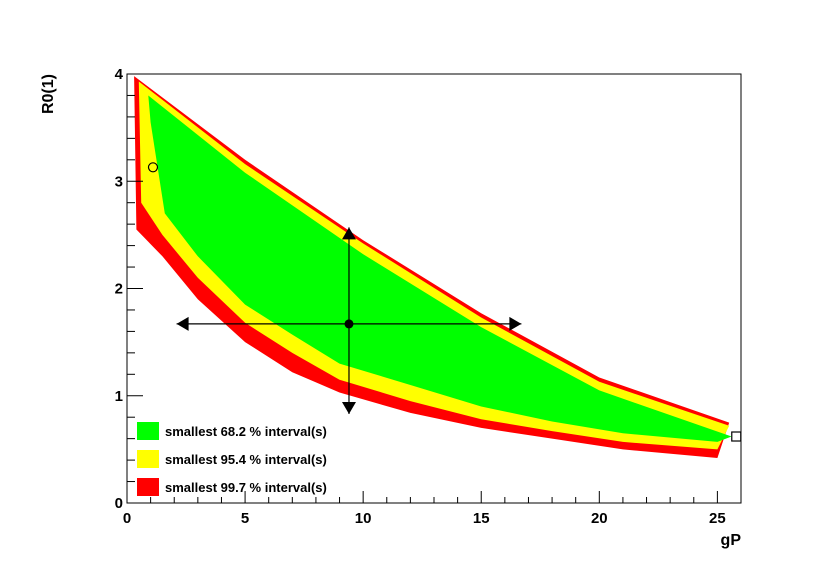  Describe the element at coordinates (153, 167) in the screenshot. I see `global-mode-marker` at that location.